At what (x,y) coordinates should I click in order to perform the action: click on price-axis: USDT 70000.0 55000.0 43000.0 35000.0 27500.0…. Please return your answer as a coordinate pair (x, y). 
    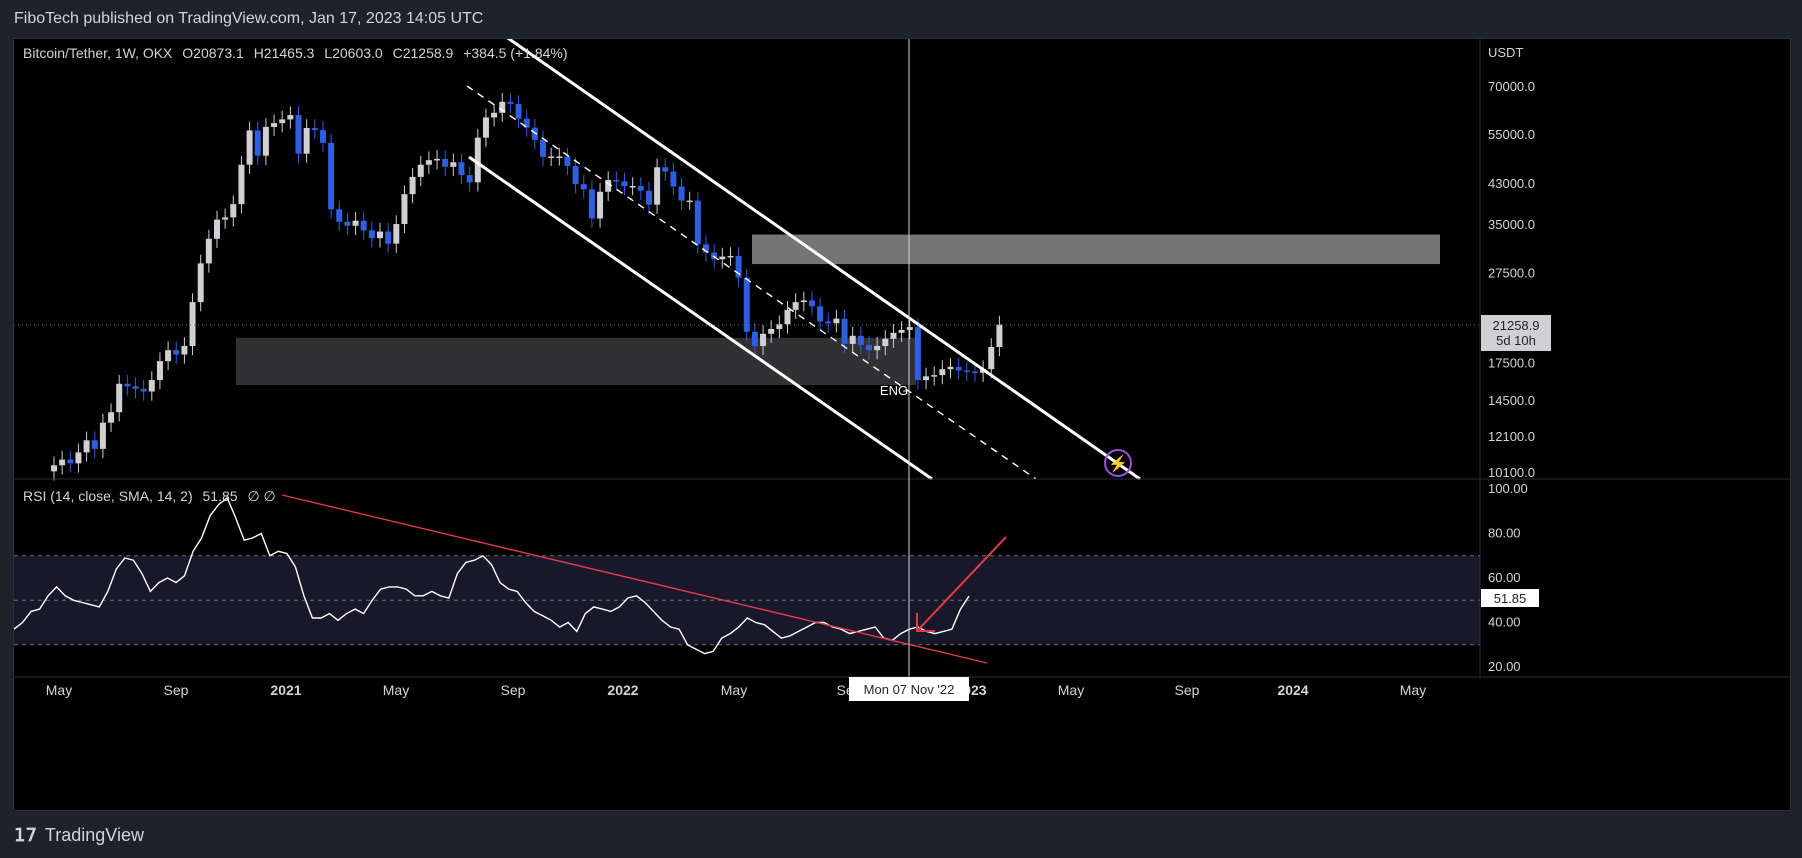
    Looking at the image, I should click on (1515, 358).